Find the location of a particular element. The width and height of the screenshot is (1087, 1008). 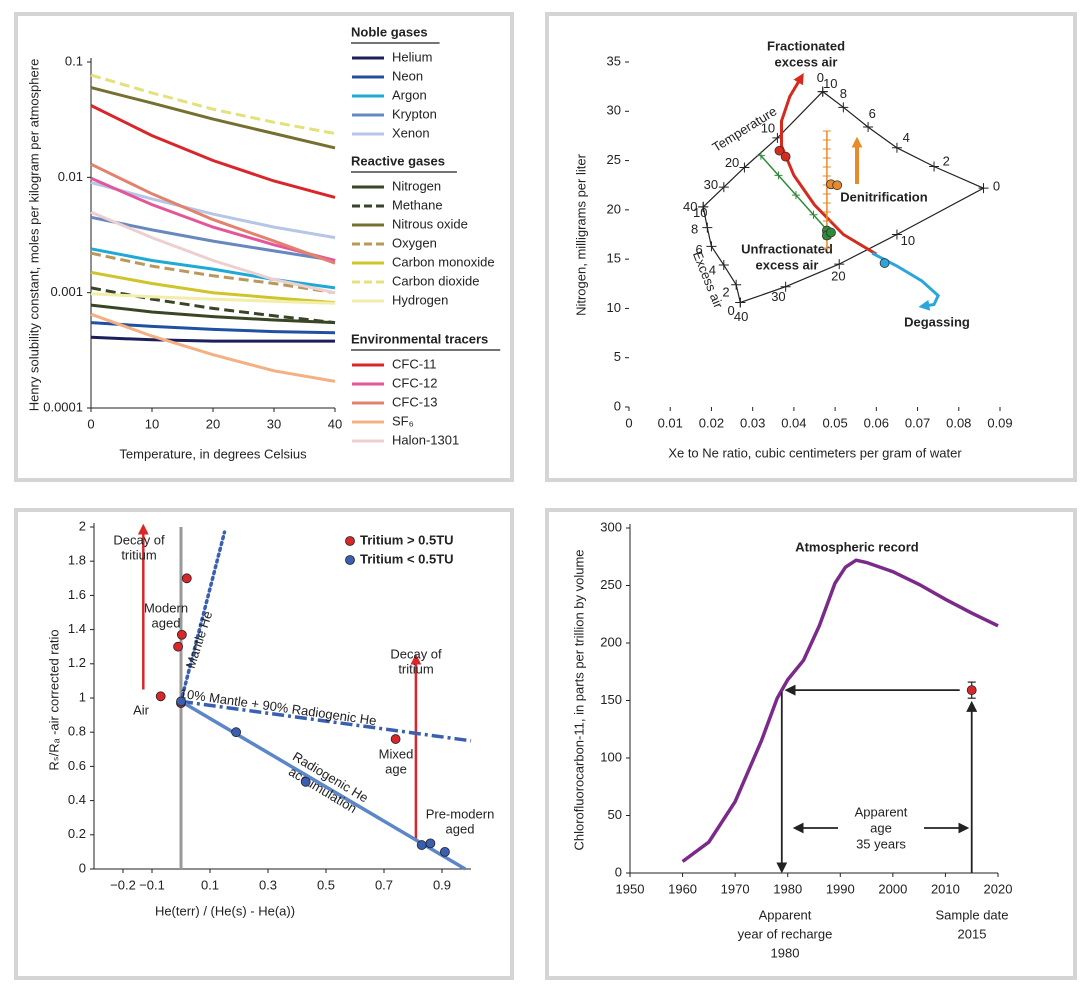

frame-tick-label: 20 is located at coordinates (732, 162).